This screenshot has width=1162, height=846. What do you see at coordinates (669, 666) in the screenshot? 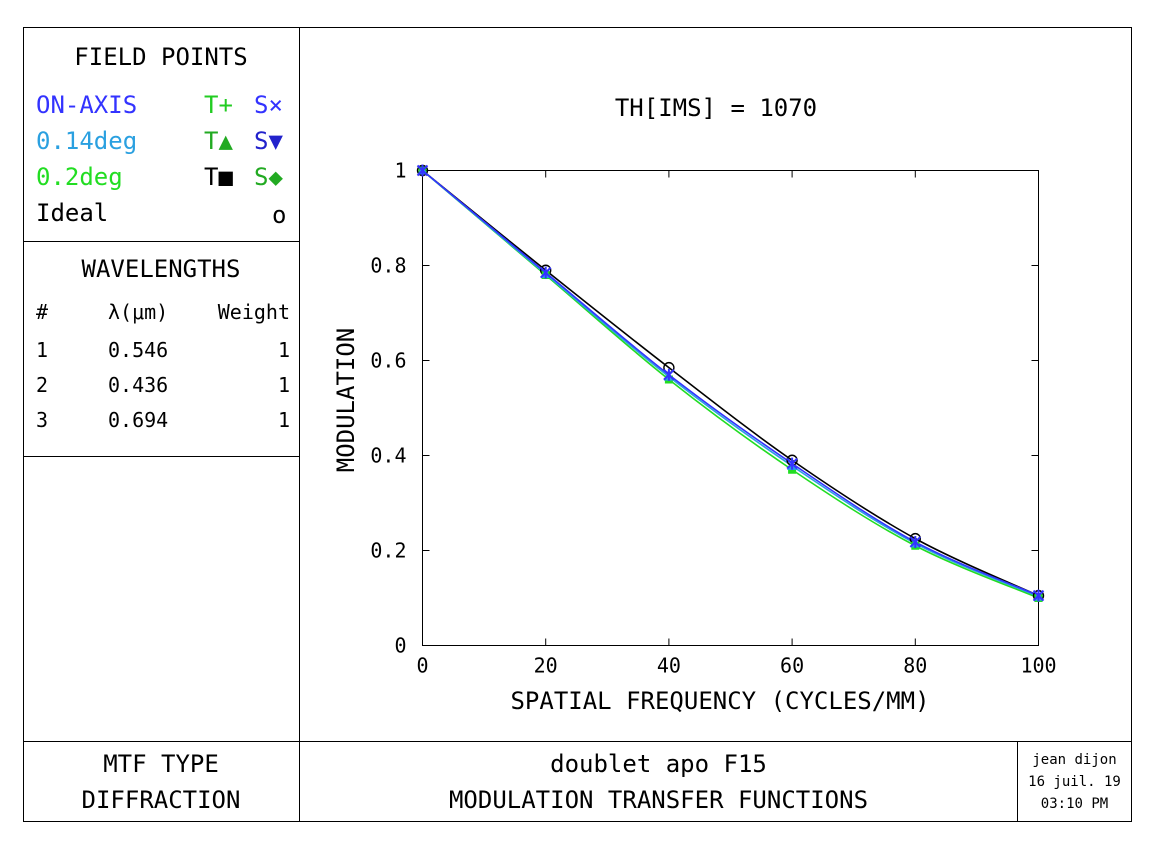
I see `x-tick-label: 40` at bounding box center [669, 666].